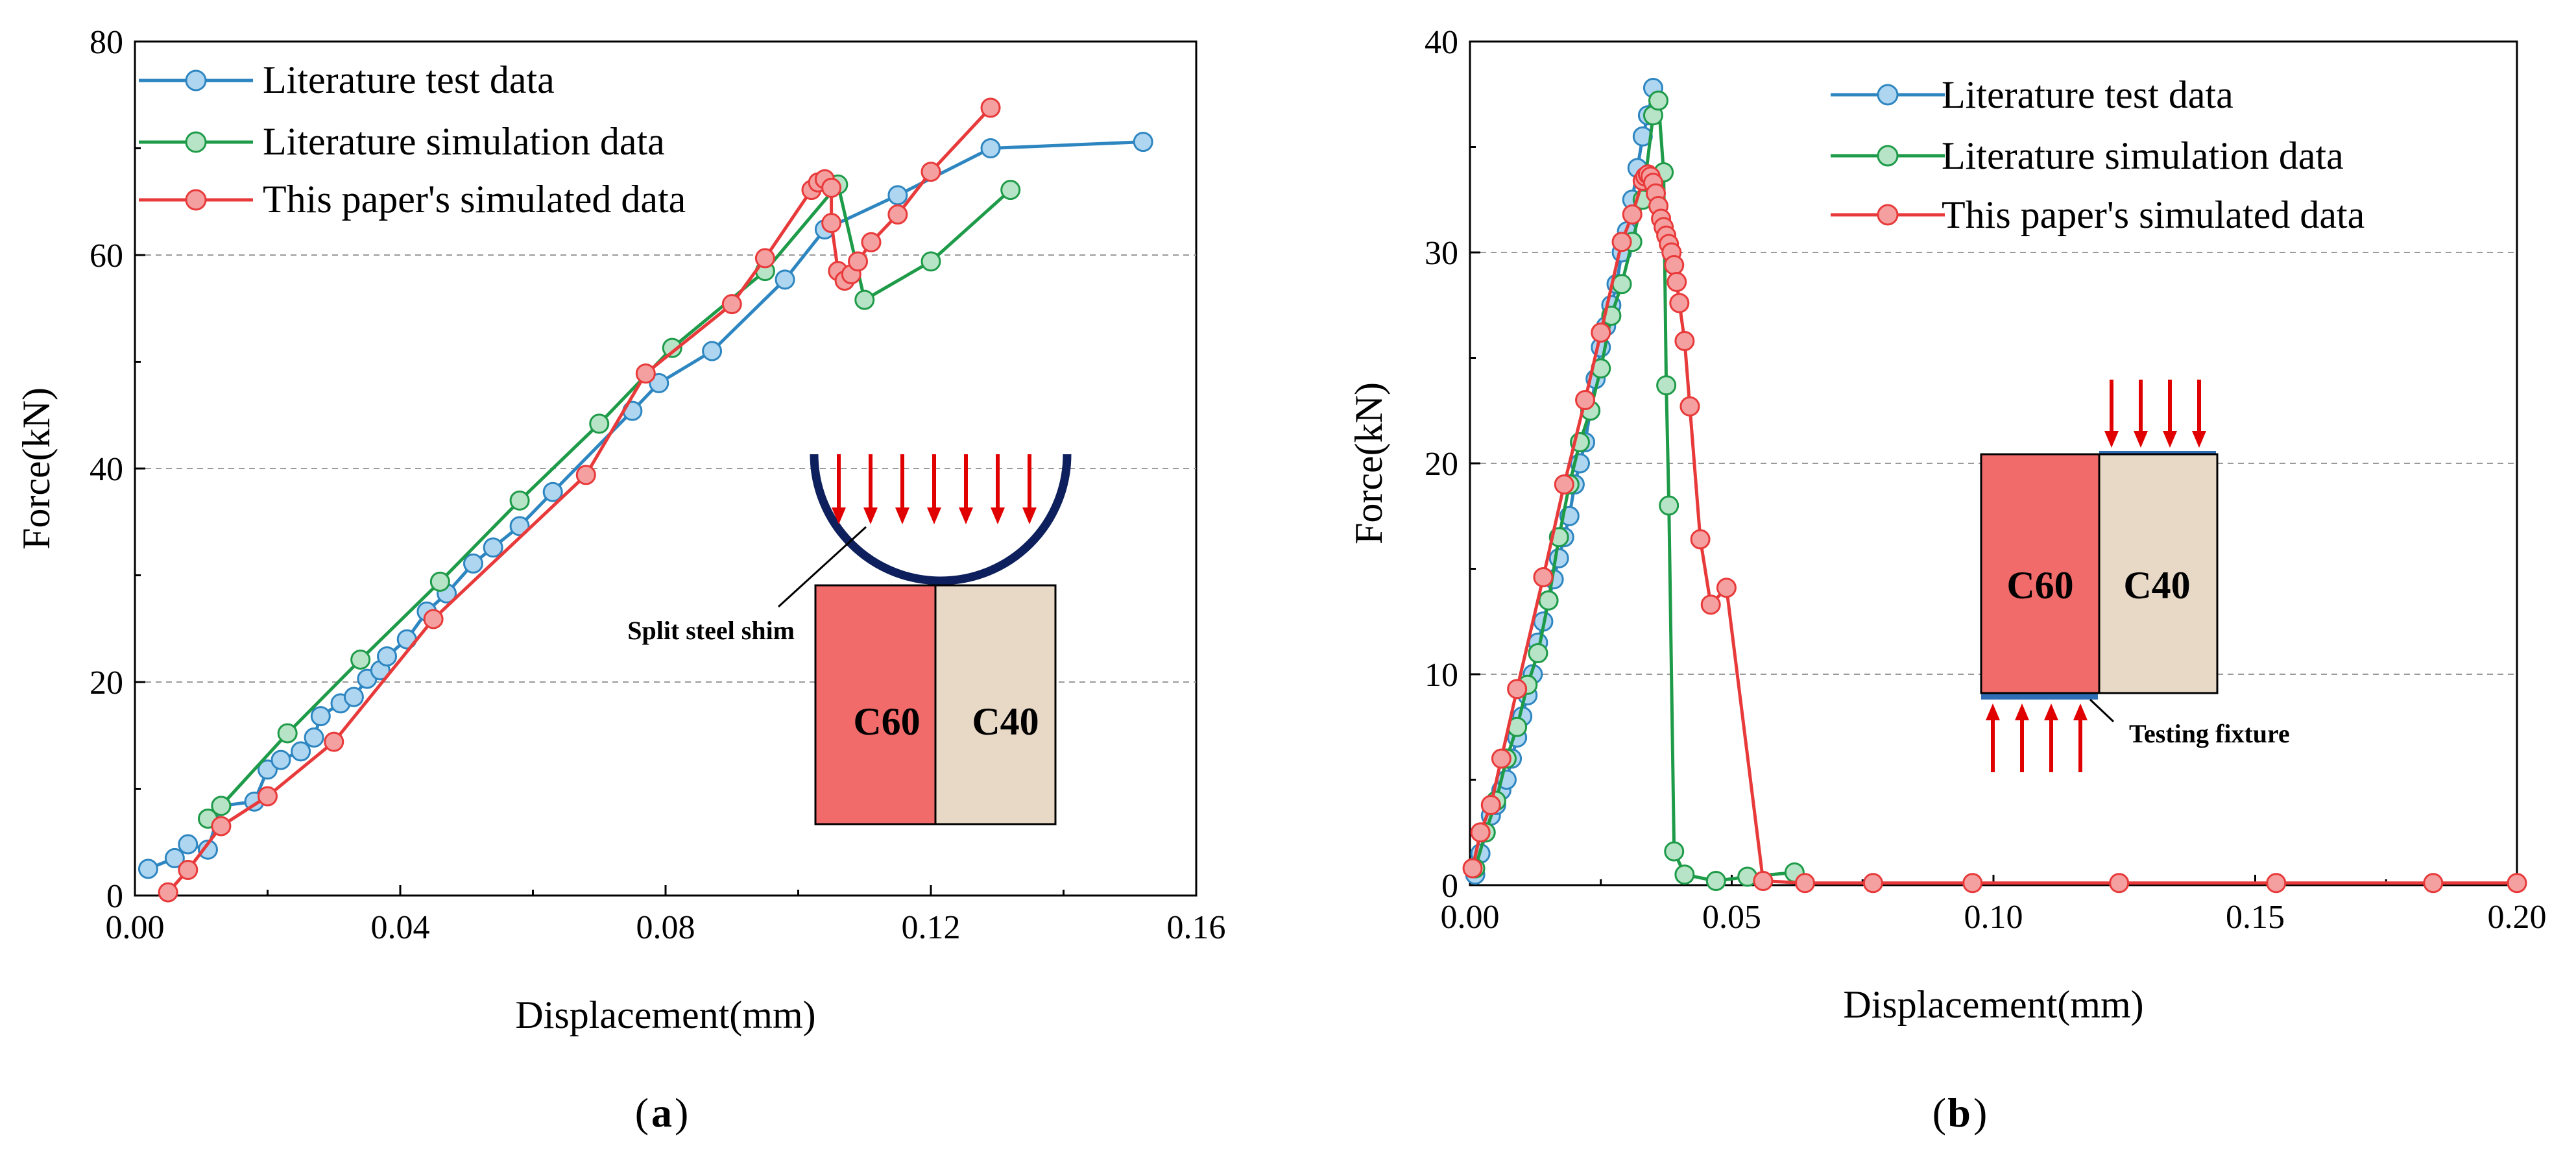 This screenshot has width=2576, height=1159. I want to click on panel-a-x-tick-label: 0.00, so click(135, 927).